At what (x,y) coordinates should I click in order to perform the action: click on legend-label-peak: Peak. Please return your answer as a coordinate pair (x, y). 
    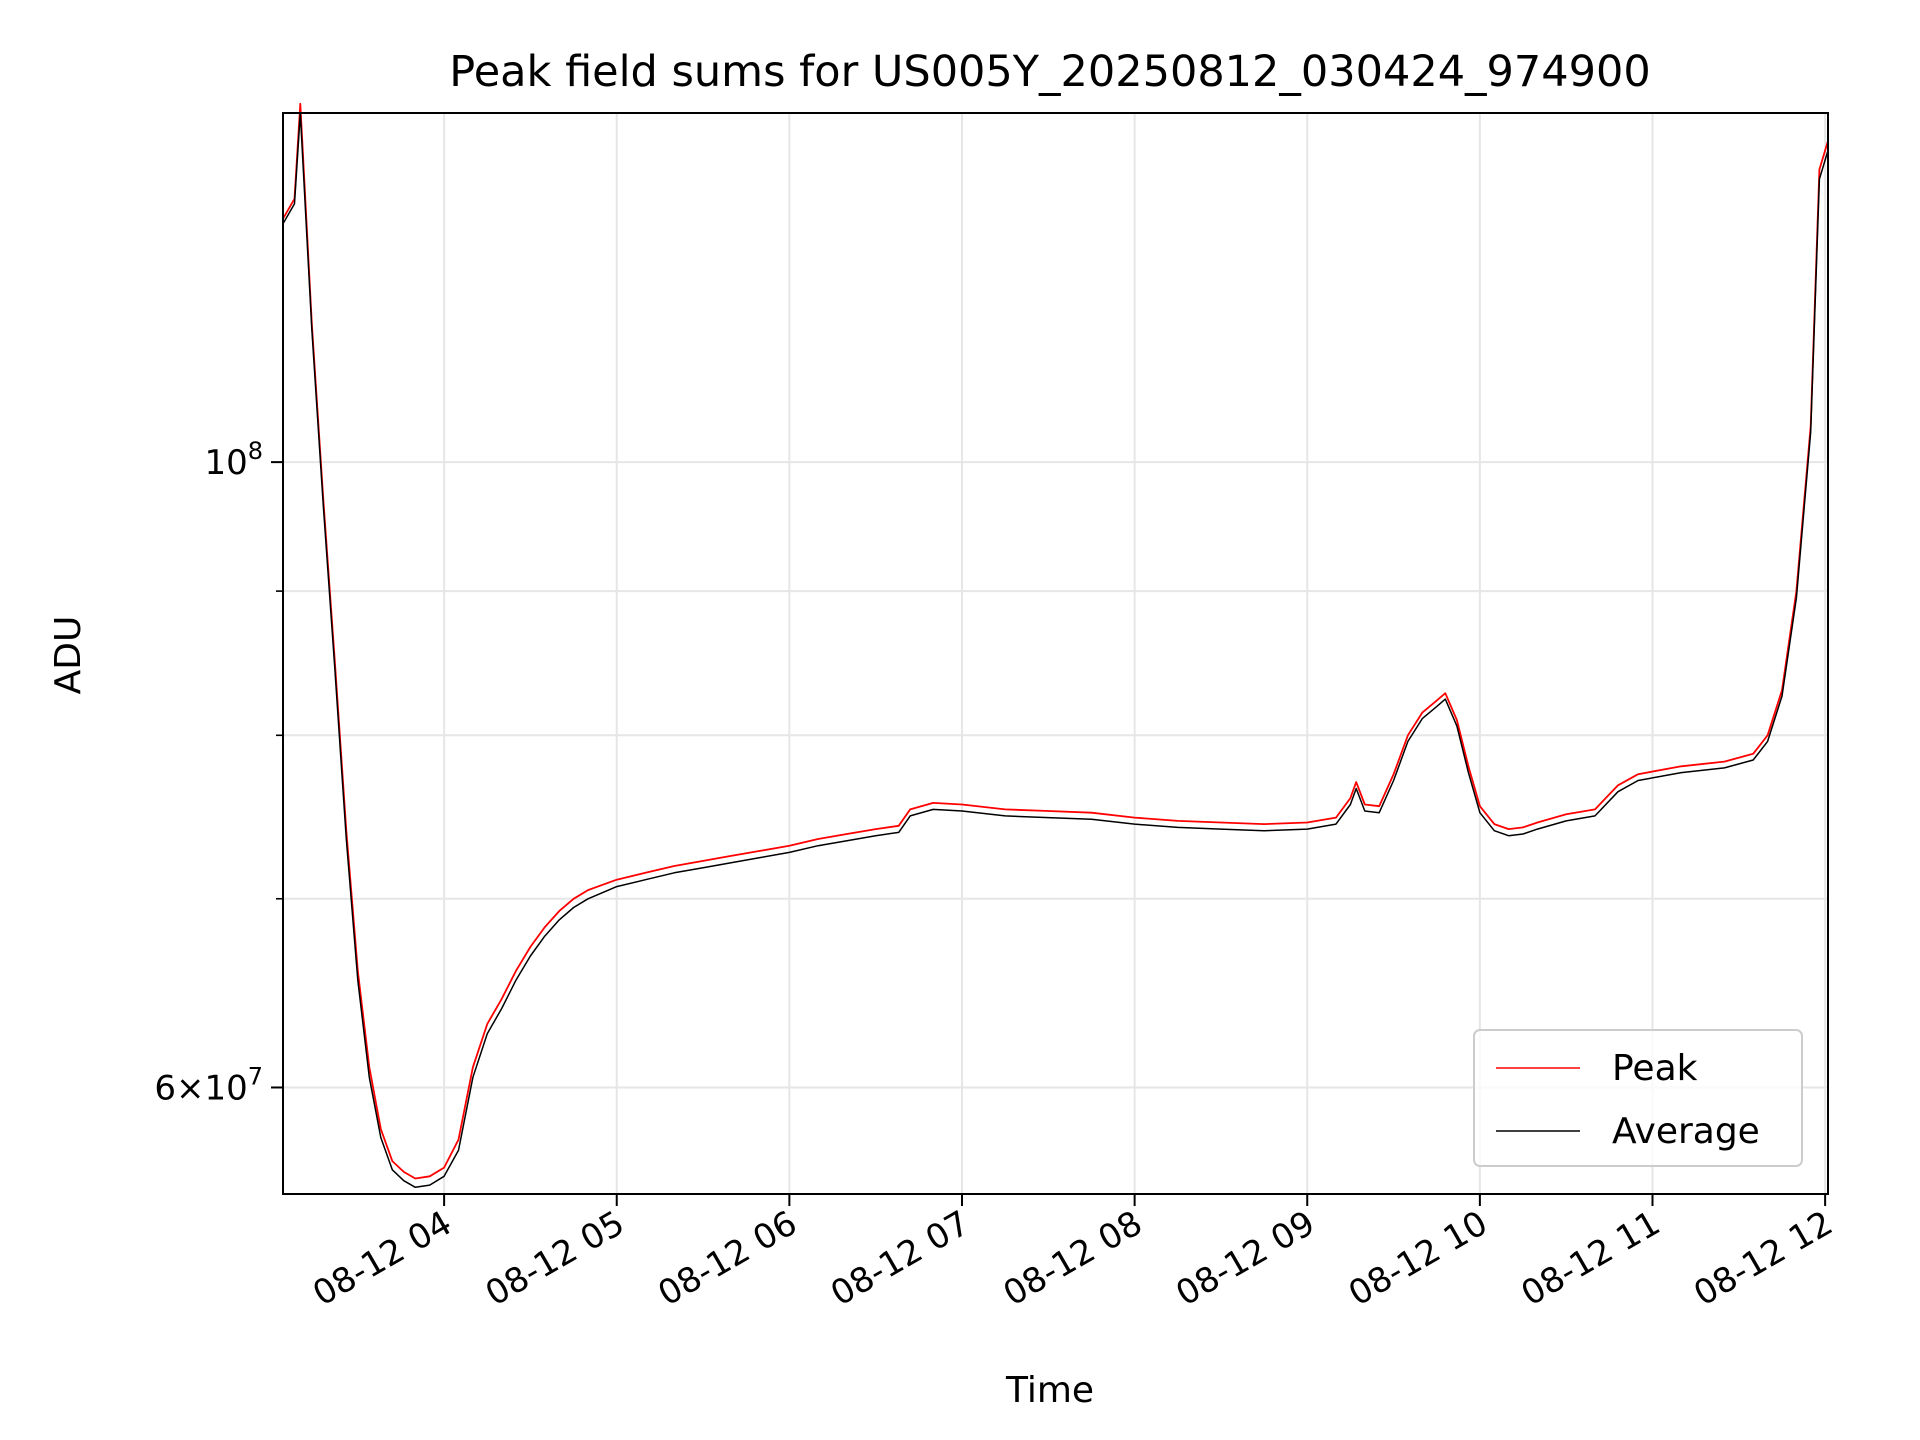
    Looking at the image, I should click on (1655, 1068).